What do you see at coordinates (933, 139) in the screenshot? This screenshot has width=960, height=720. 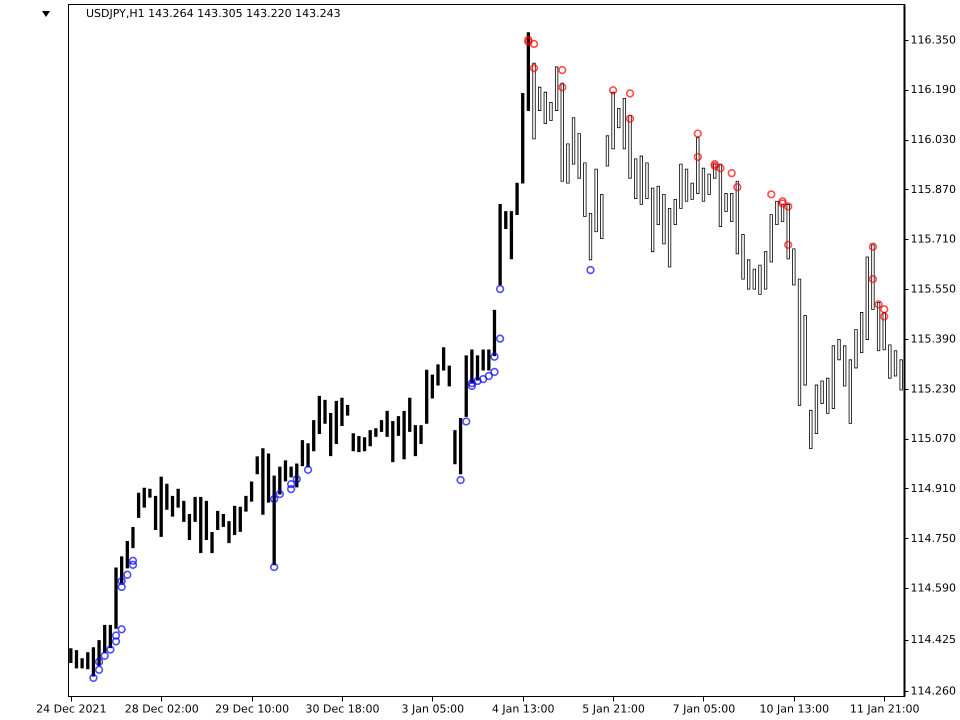 I see `y-tick-label: 116.030` at bounding box center [933, 139].